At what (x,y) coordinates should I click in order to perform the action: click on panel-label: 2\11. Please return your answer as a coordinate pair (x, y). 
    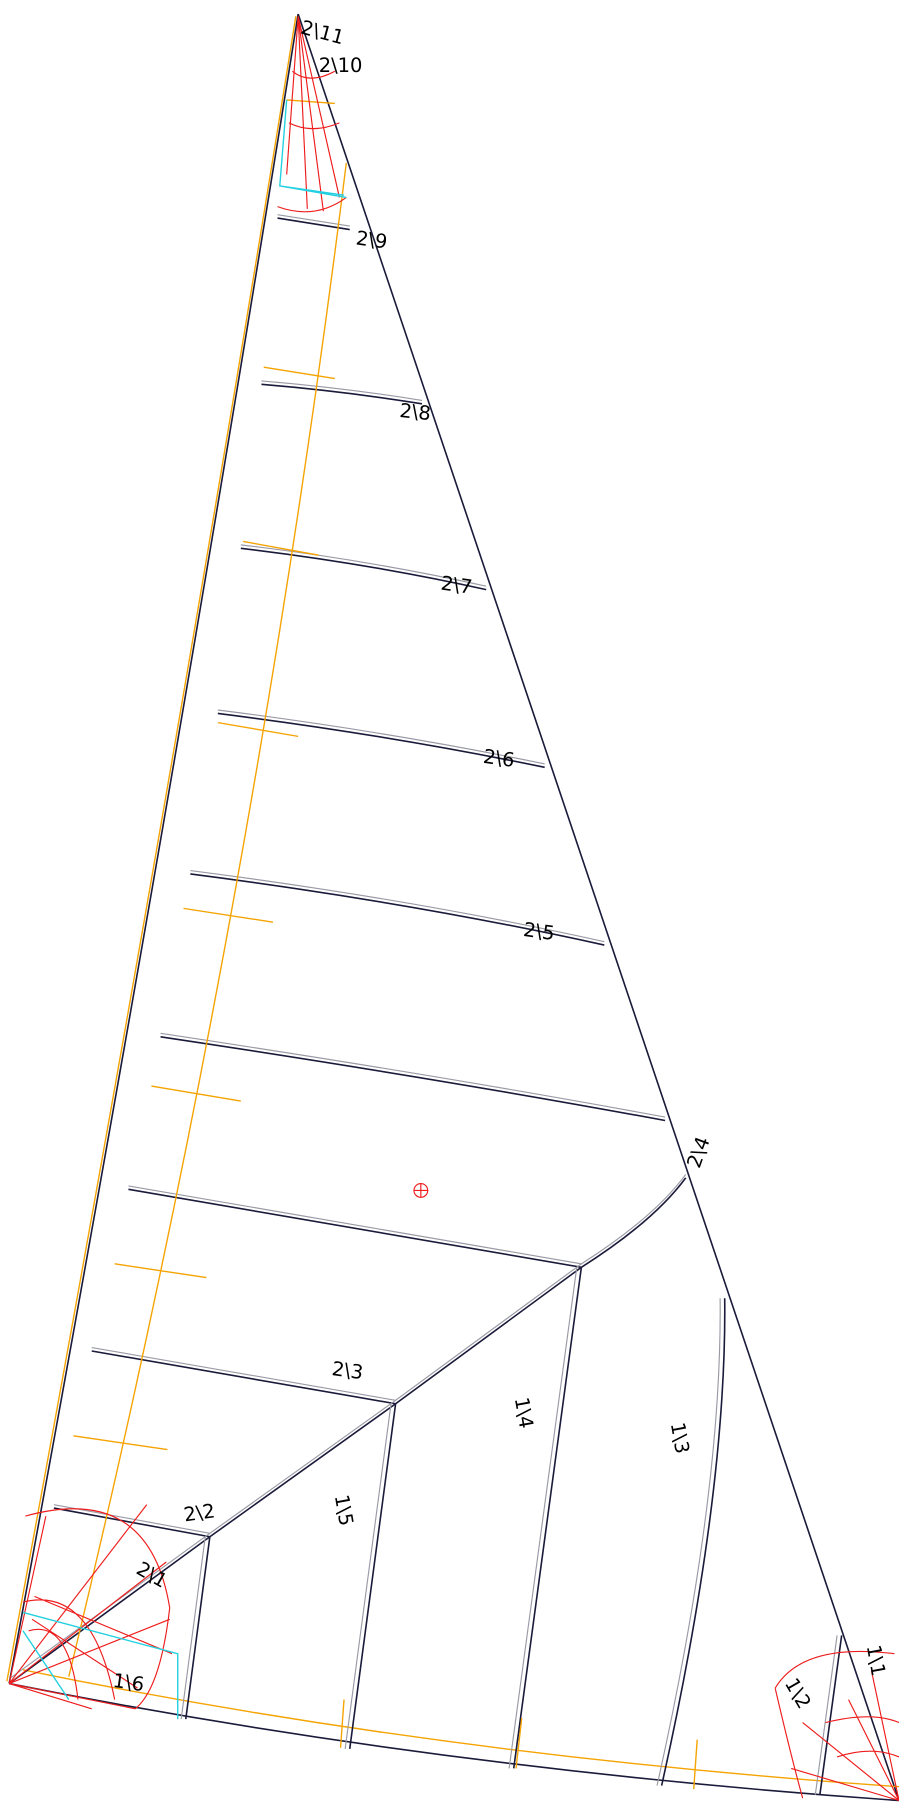
    Looking at the image, I should click on (322, 33).